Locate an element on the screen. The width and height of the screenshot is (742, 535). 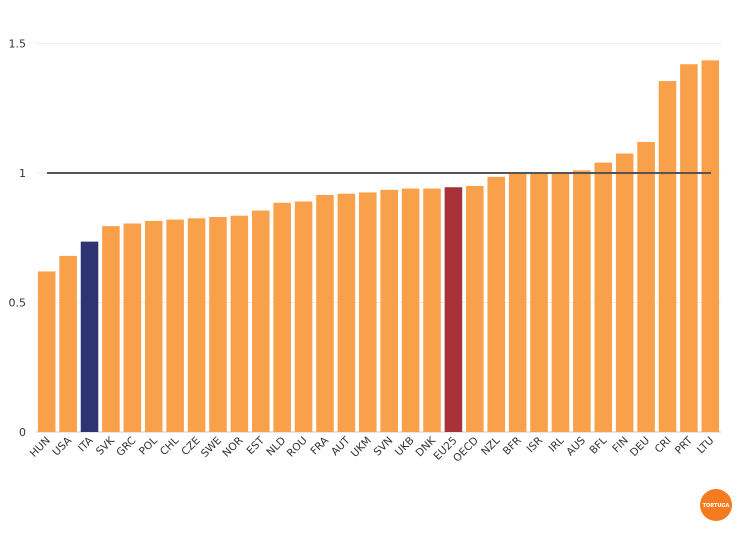
x-tick-label: ROU is located at coordinates (297, 447).